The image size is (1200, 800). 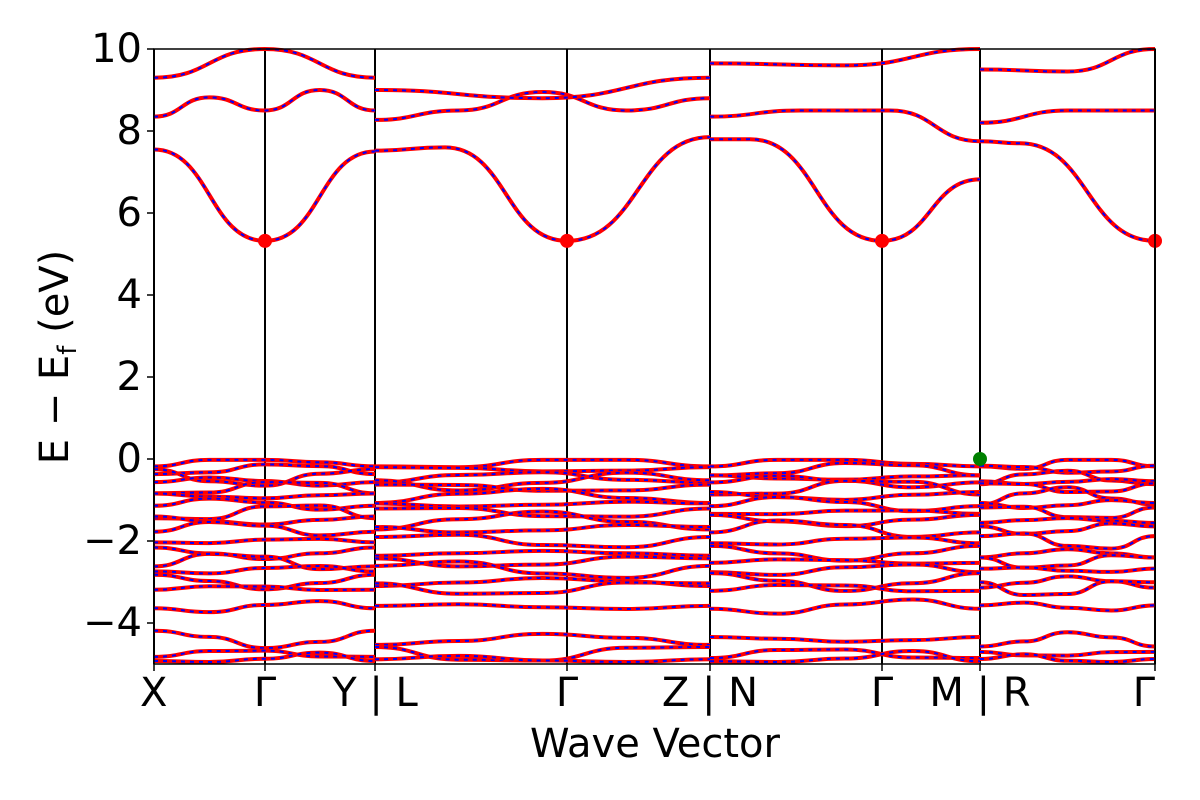 I want to click on y-axis-title-main: E − E, so click(x=55, y=410).